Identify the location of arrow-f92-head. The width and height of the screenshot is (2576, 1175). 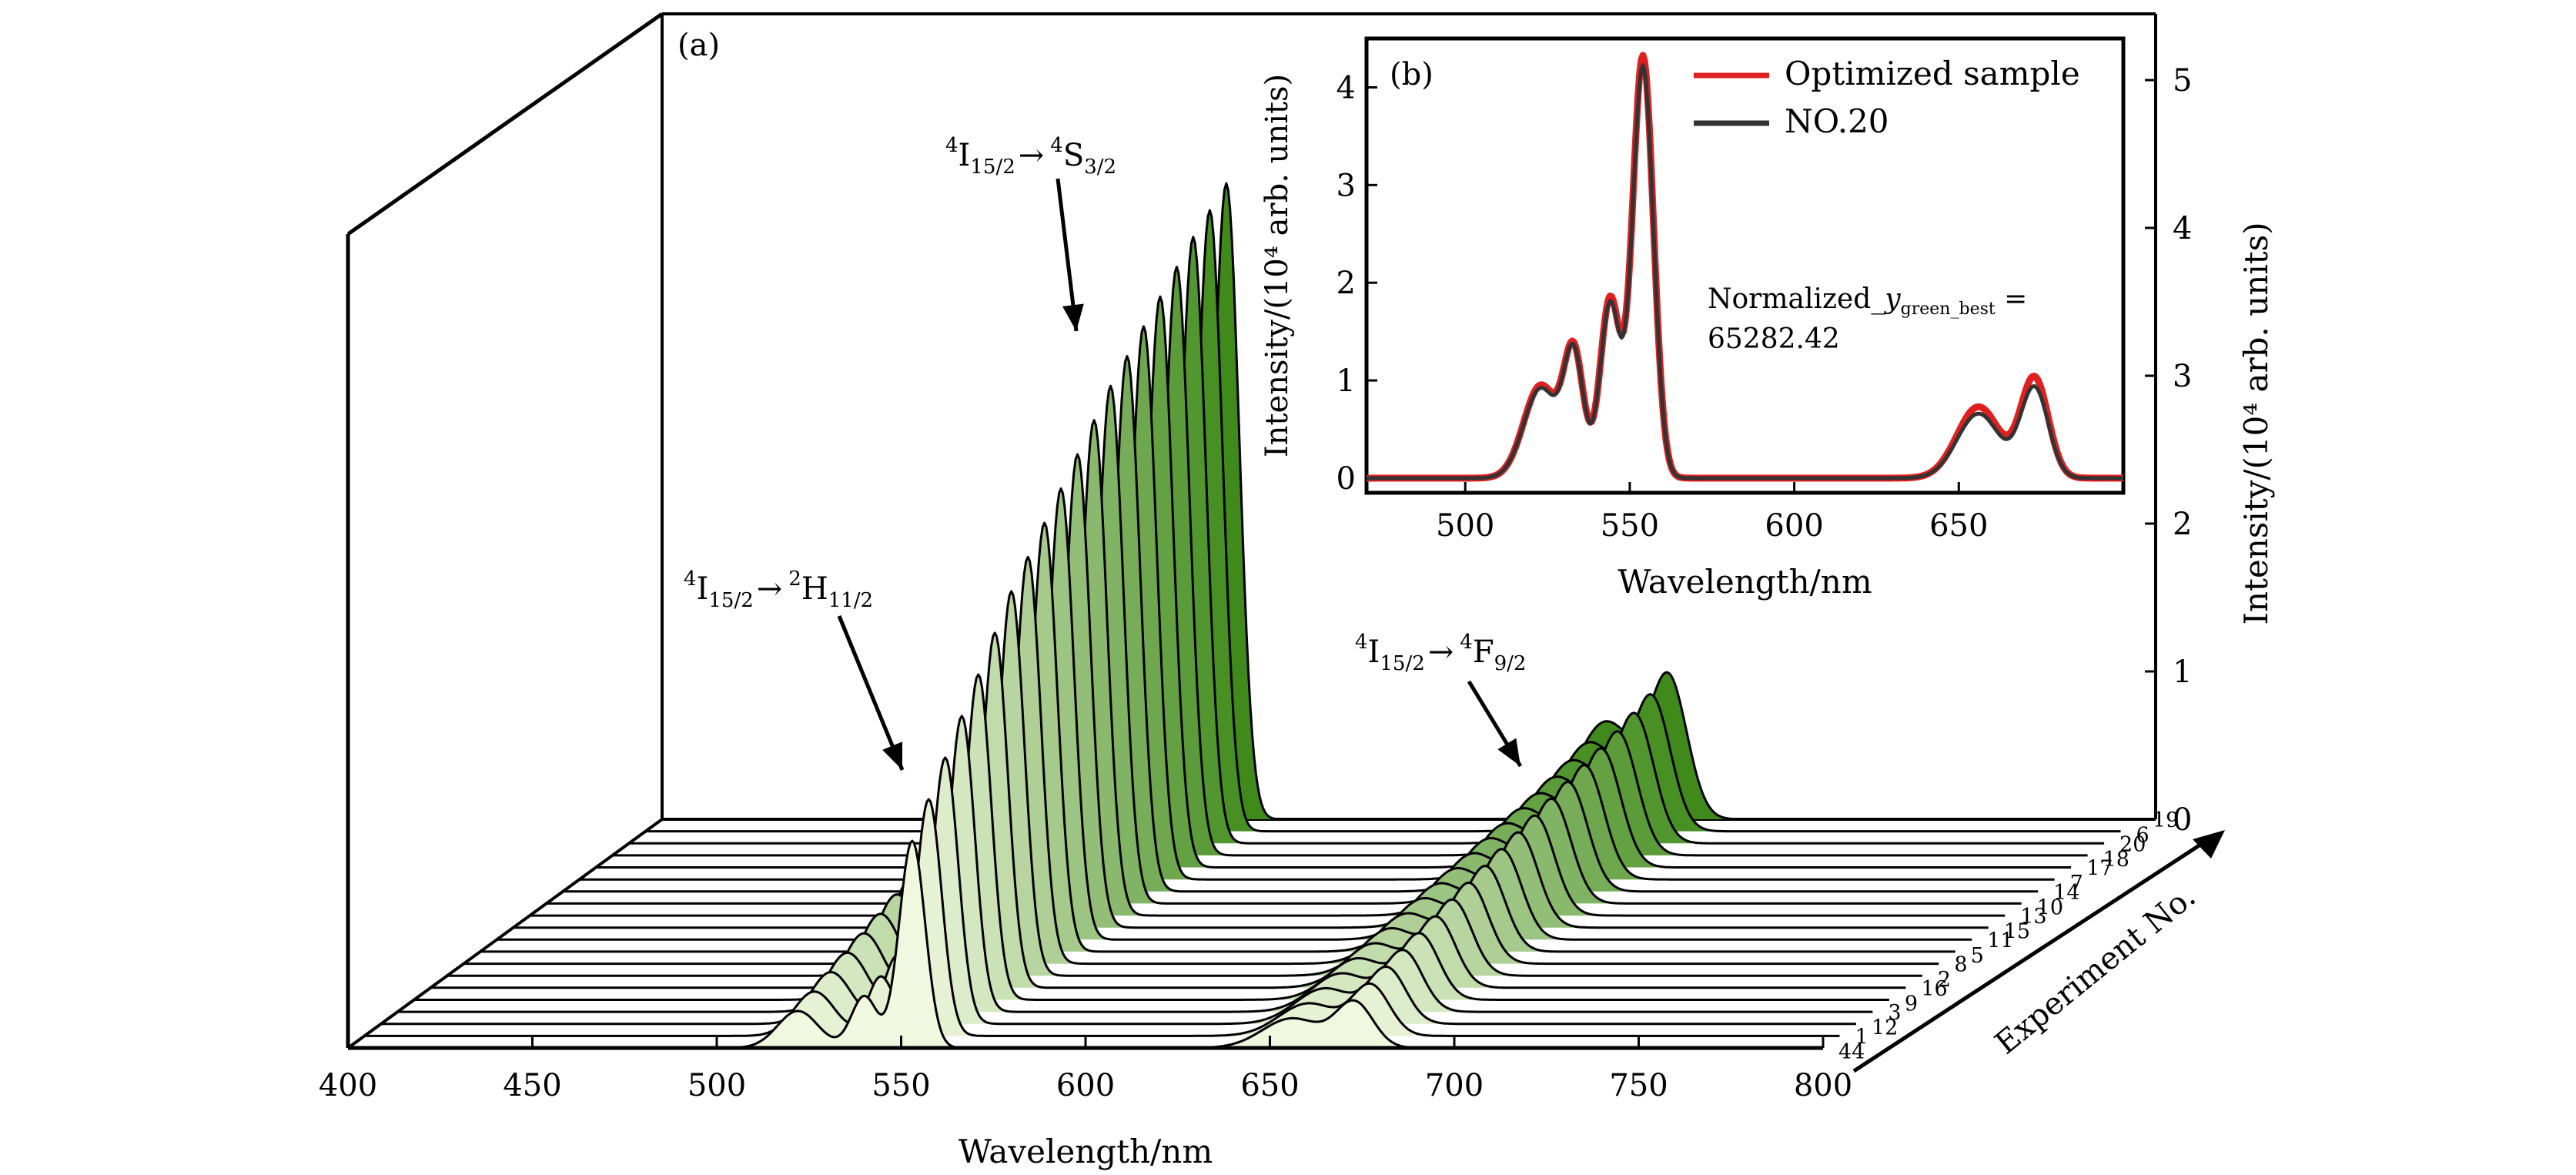
(1509, 752).